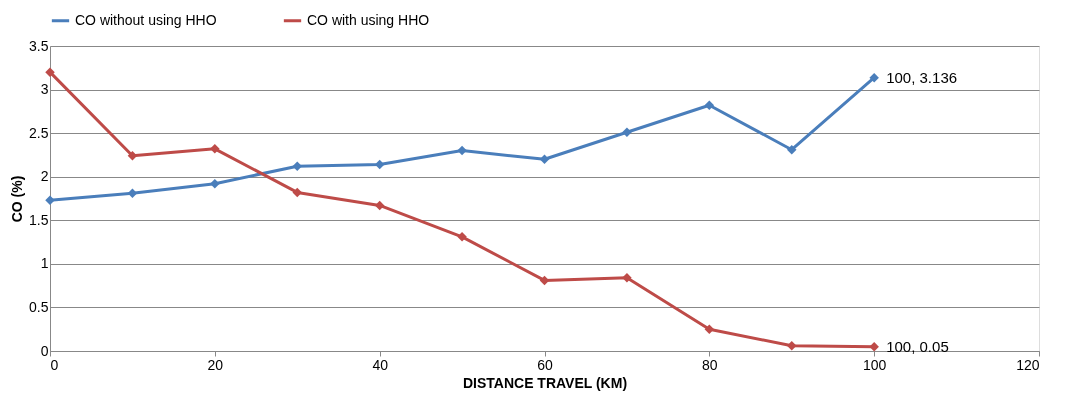 This screenshot has height=413, width=1092. What do you see at coordinates (922, 77) in the screenshot?
I see `annotation: 100, 3.136` at bounding box center [922, 77].